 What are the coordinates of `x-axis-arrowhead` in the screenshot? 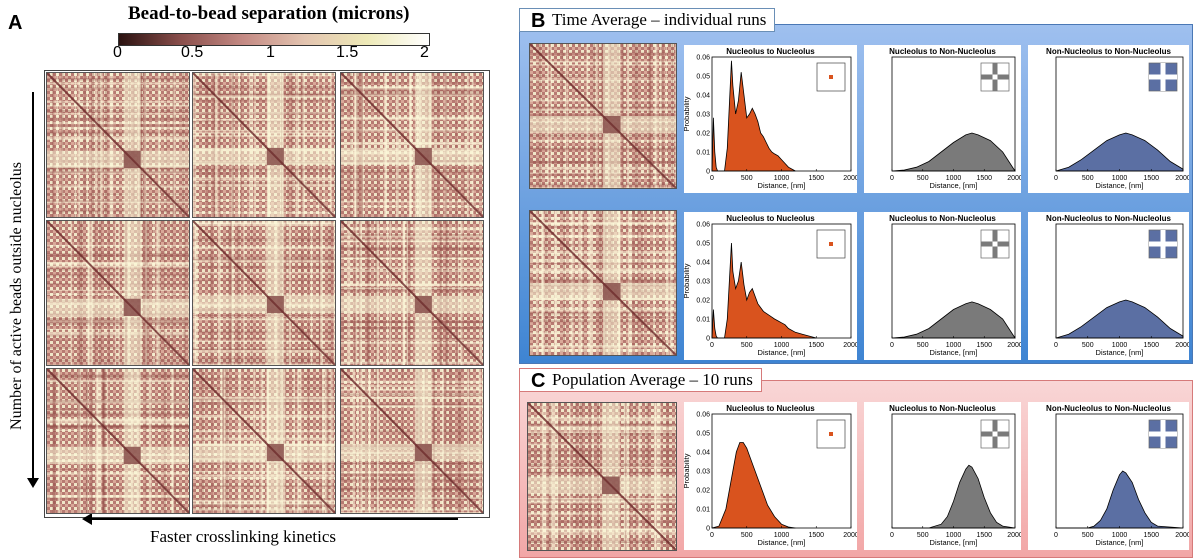 It's located at (87, 519).